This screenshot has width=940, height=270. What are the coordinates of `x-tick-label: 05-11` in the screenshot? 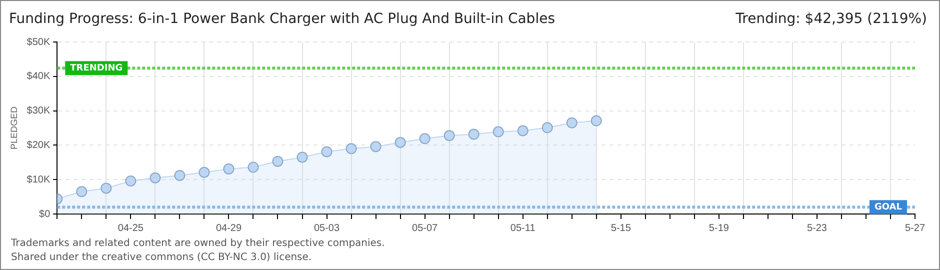 It's located at (523, 228).